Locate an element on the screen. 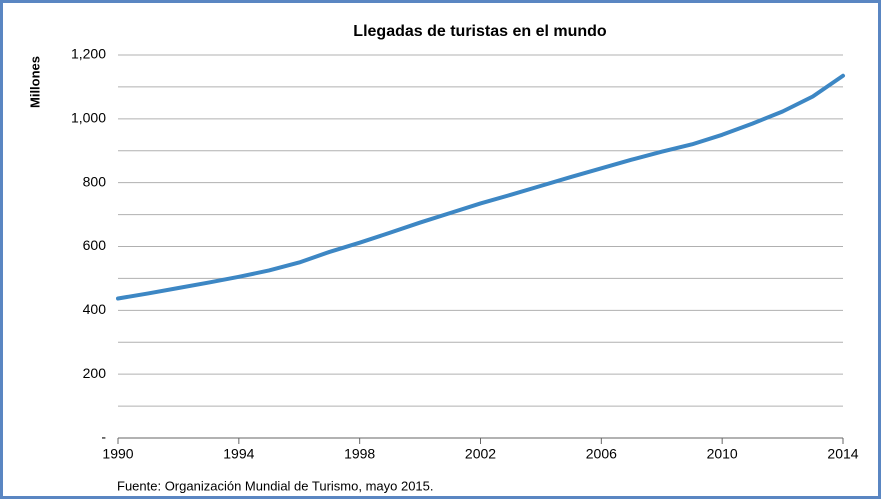 This screenshot has width=881, height=499. x-tick-label: 1998 is located at coordinates (359, 454).